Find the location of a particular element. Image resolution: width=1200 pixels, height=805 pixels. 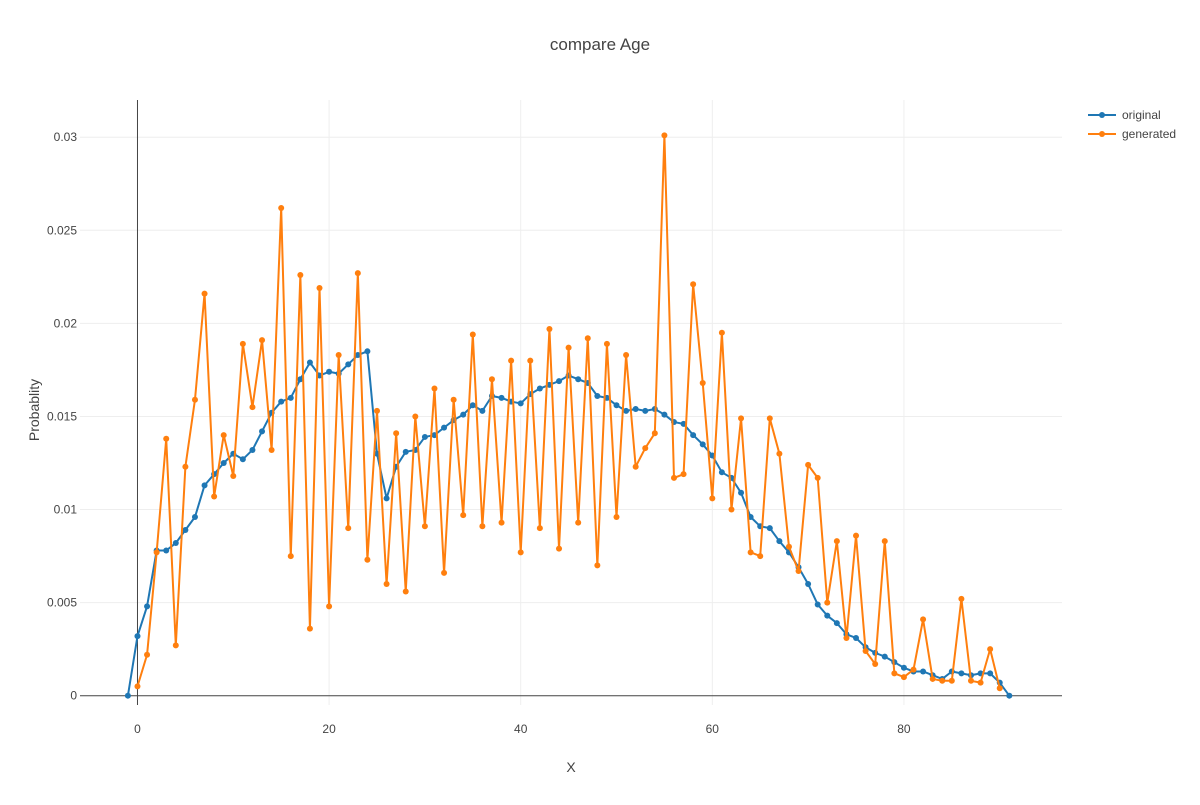

legend: original generated is located at coordinates (1132, 124).